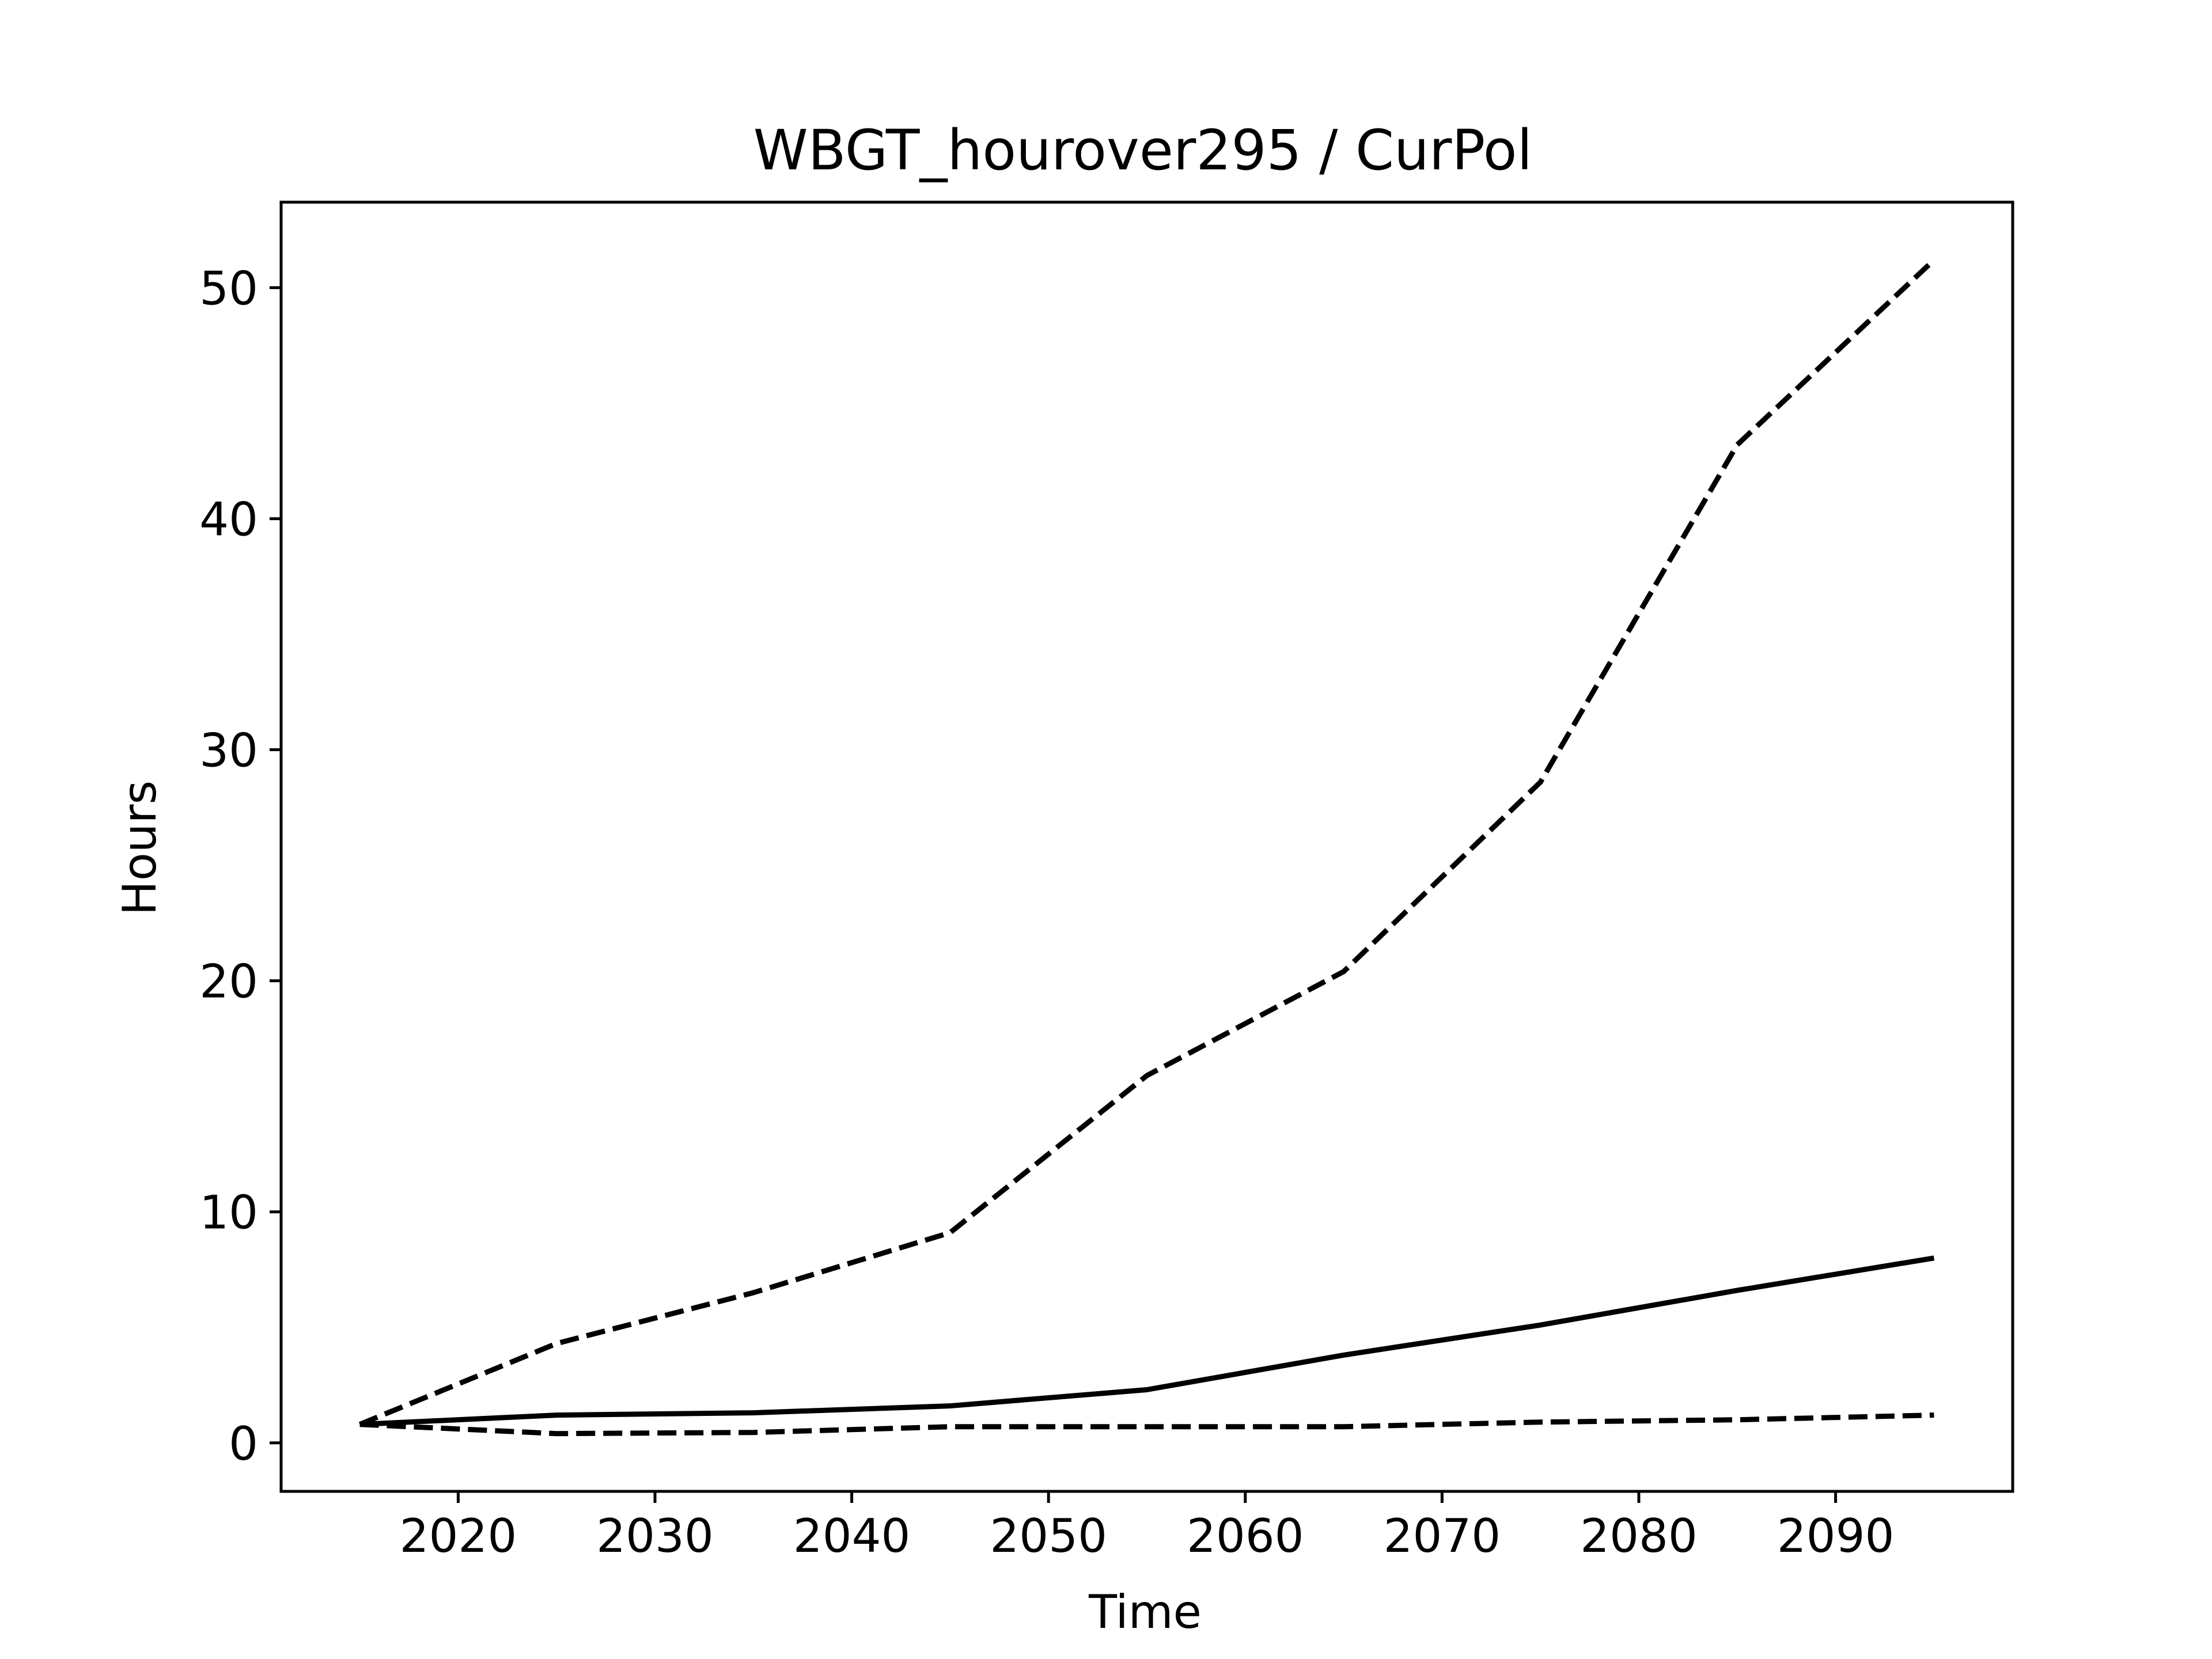  Describe the element at coordinates (228, 519) in the screenshot. I see `y-tick-label: 40` at that location.